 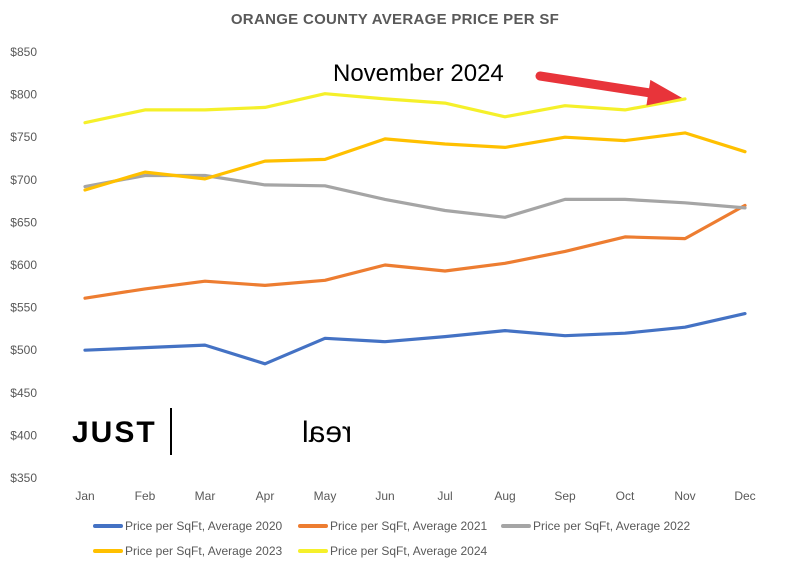 What do you see at coordinates (664, 92) in the screenshot?
I see `annotation-arrow-head` at bounding box center [664, 92].